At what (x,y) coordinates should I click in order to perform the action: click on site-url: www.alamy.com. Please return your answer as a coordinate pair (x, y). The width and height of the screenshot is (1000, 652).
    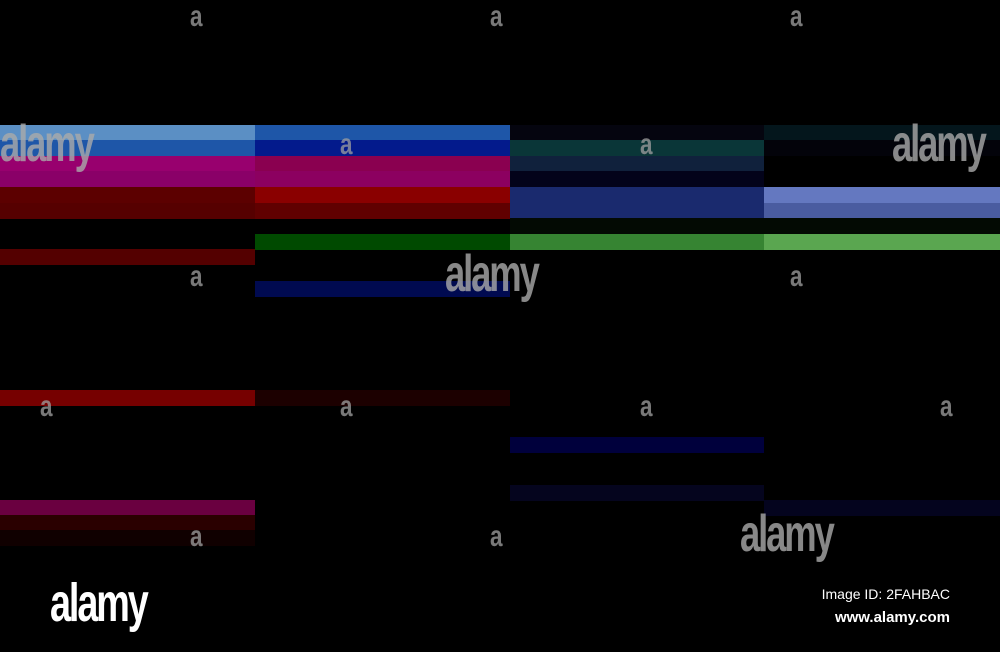
    Looking at the image, I should click on (892, 617).